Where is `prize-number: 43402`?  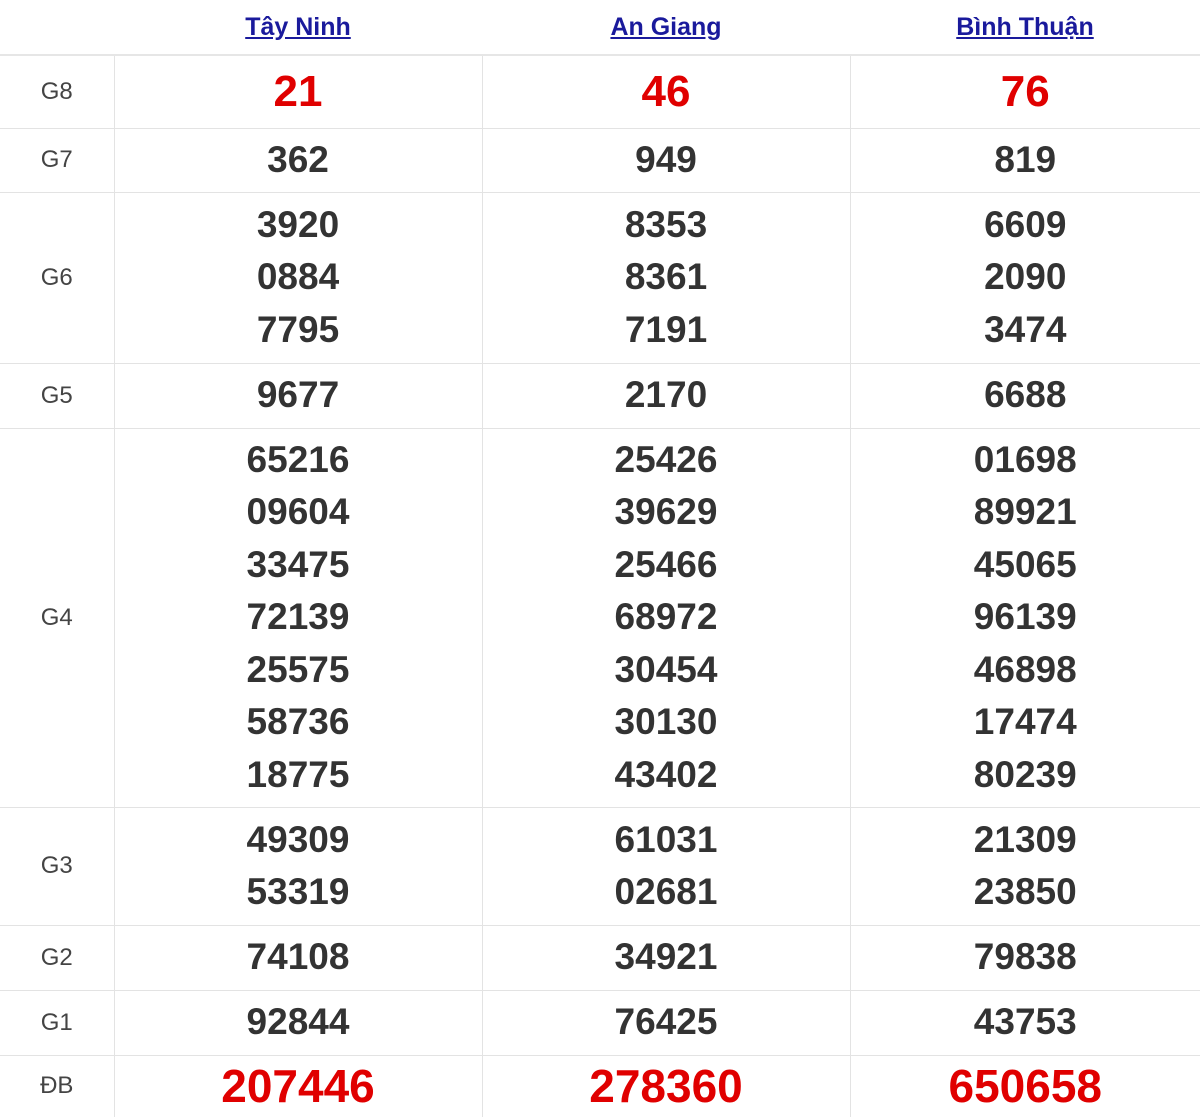 prize-number: 43402 is located at coordinates (666, 775).